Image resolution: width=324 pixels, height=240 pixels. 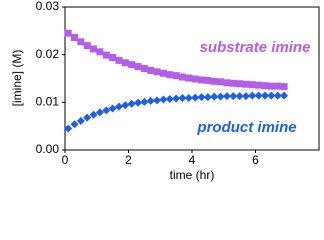 What do you see at coordinates (255, 160) in the screenshot?
I see `x-tick-label: 6` at bounding box center [255, 160].